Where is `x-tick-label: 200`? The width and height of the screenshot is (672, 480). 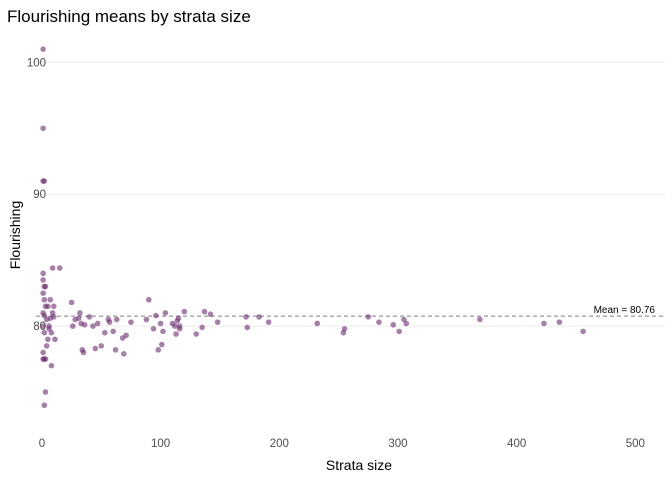
x-tick-label: 200 is located at coordinates (279, 444).